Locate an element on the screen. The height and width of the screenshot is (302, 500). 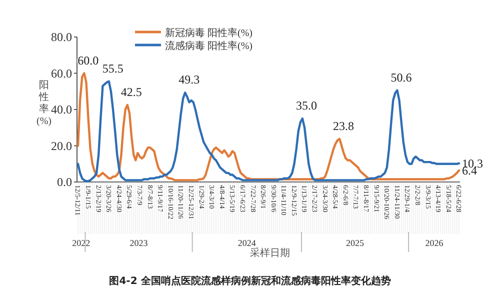
text: 图4-2 全国哨点医院流感样病例新冠和流感病毒阳性率变化趋势 is located at coordinates (250, 281).